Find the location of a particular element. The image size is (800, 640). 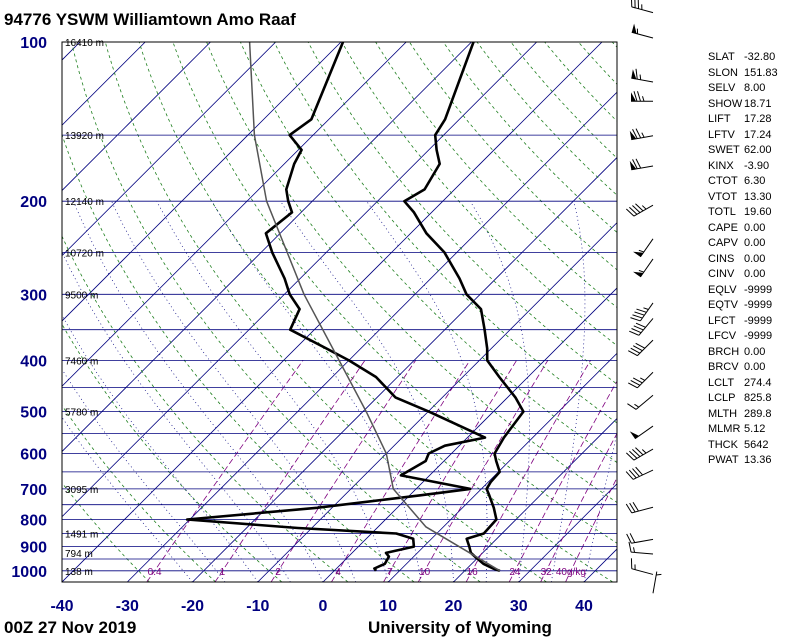

temperature-tick-label: 20 is located at coordinates (454, 606).